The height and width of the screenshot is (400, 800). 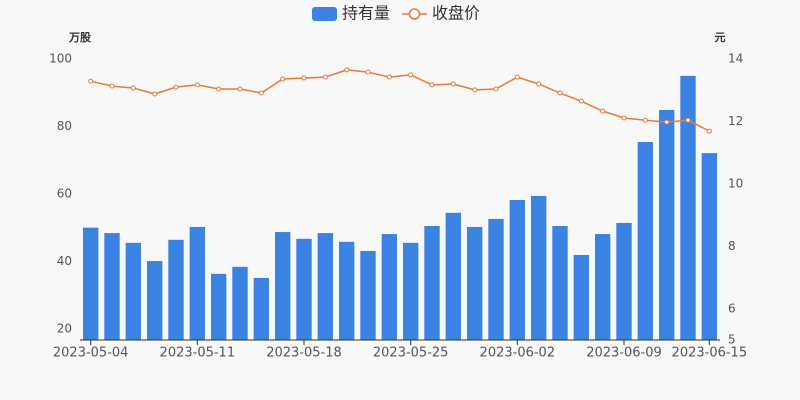 I want to click on x-tick-label: 2023-05-11, so click(x=198, y=353).